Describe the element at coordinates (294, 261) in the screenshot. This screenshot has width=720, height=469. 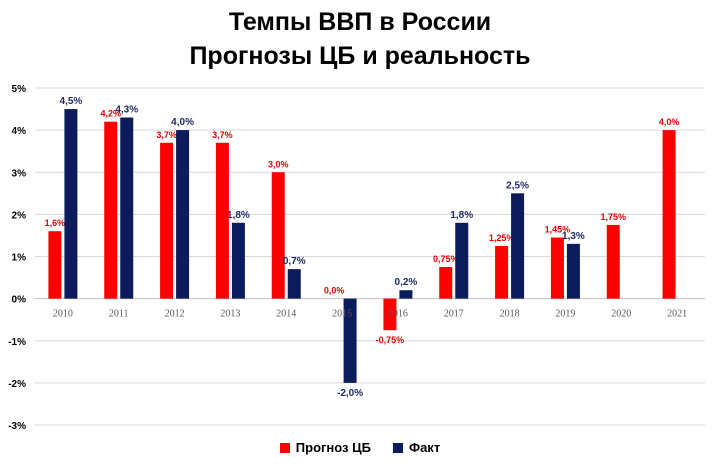
I see `data-label-actual: 0,7%` at that location.